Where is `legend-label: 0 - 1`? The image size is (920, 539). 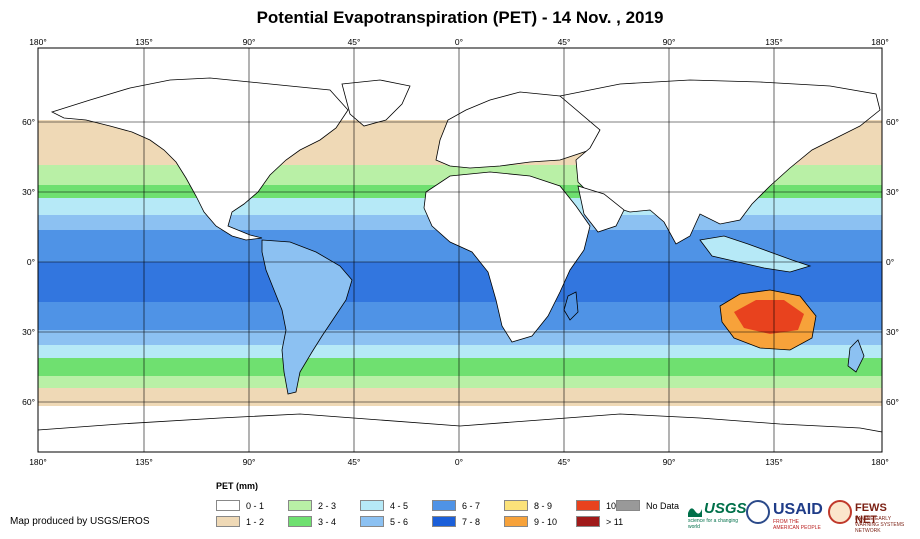
legend-label: 0 - 1 is located at coordinates (255, 506).